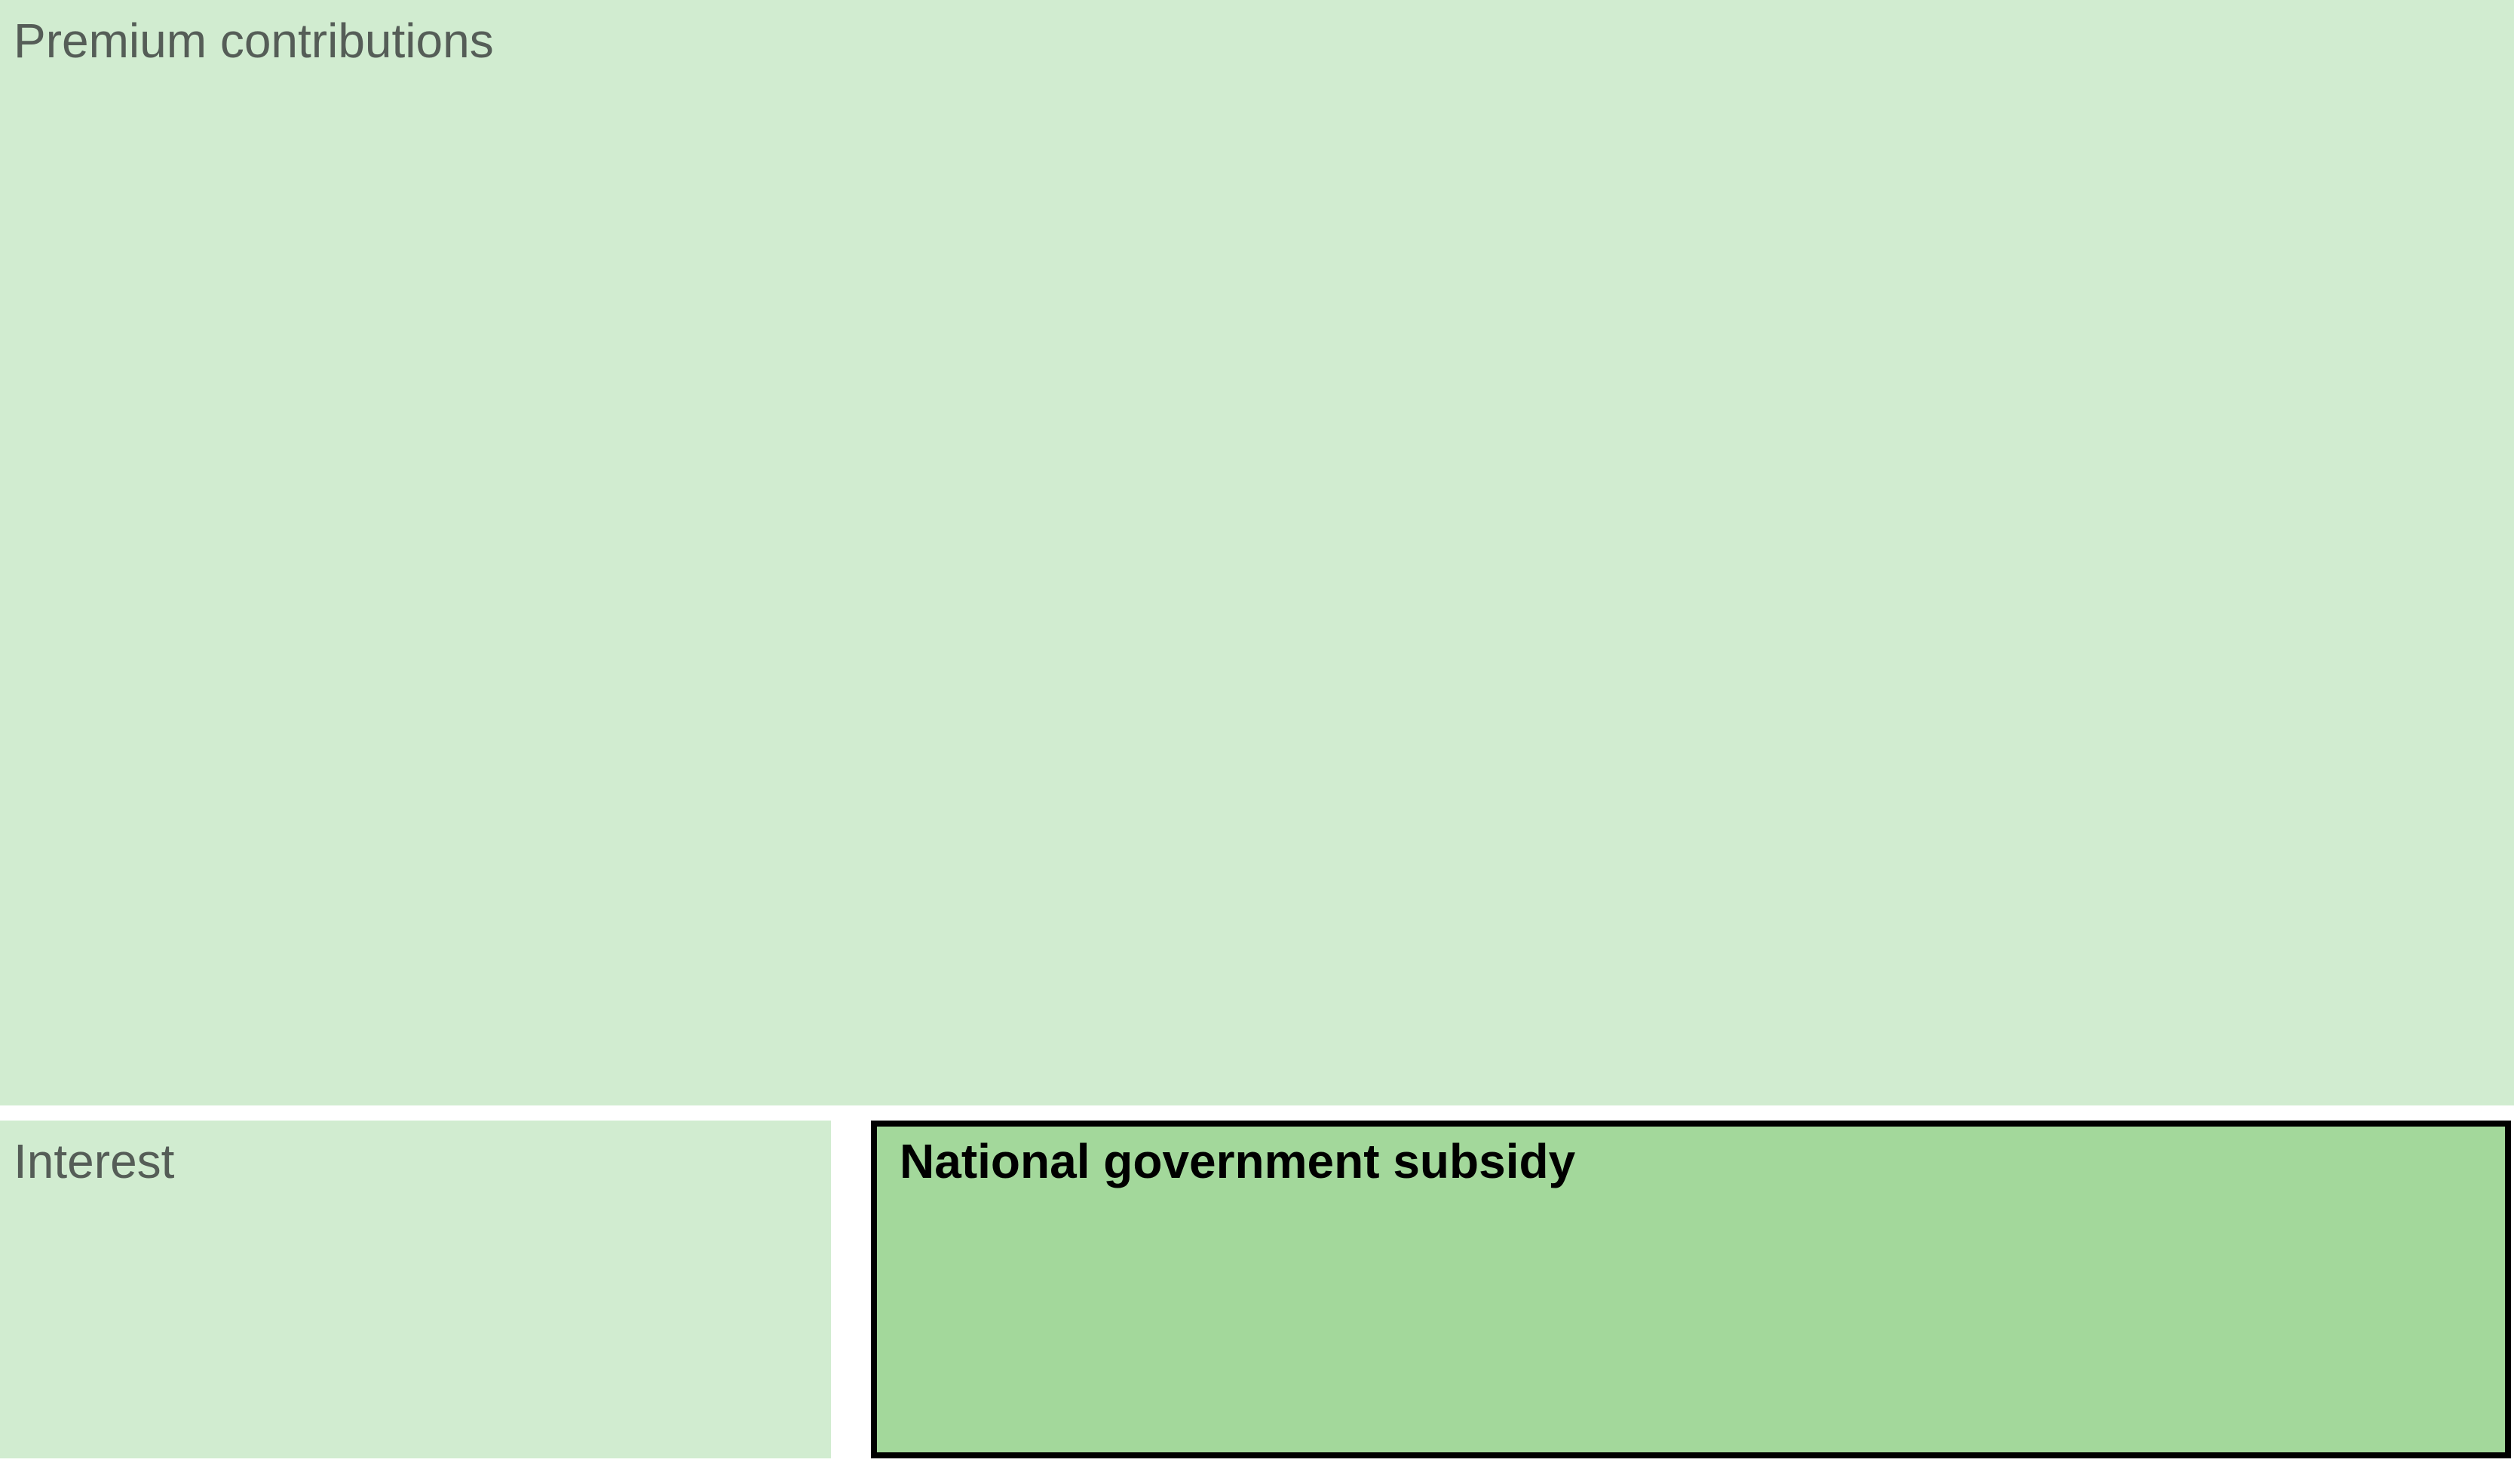 The image size is (2514, 1484). What do you see at coordinates (95, 1161) in the screenshot?
I see `tile-label-interest: Interest` at bounding box center [95, 1161].